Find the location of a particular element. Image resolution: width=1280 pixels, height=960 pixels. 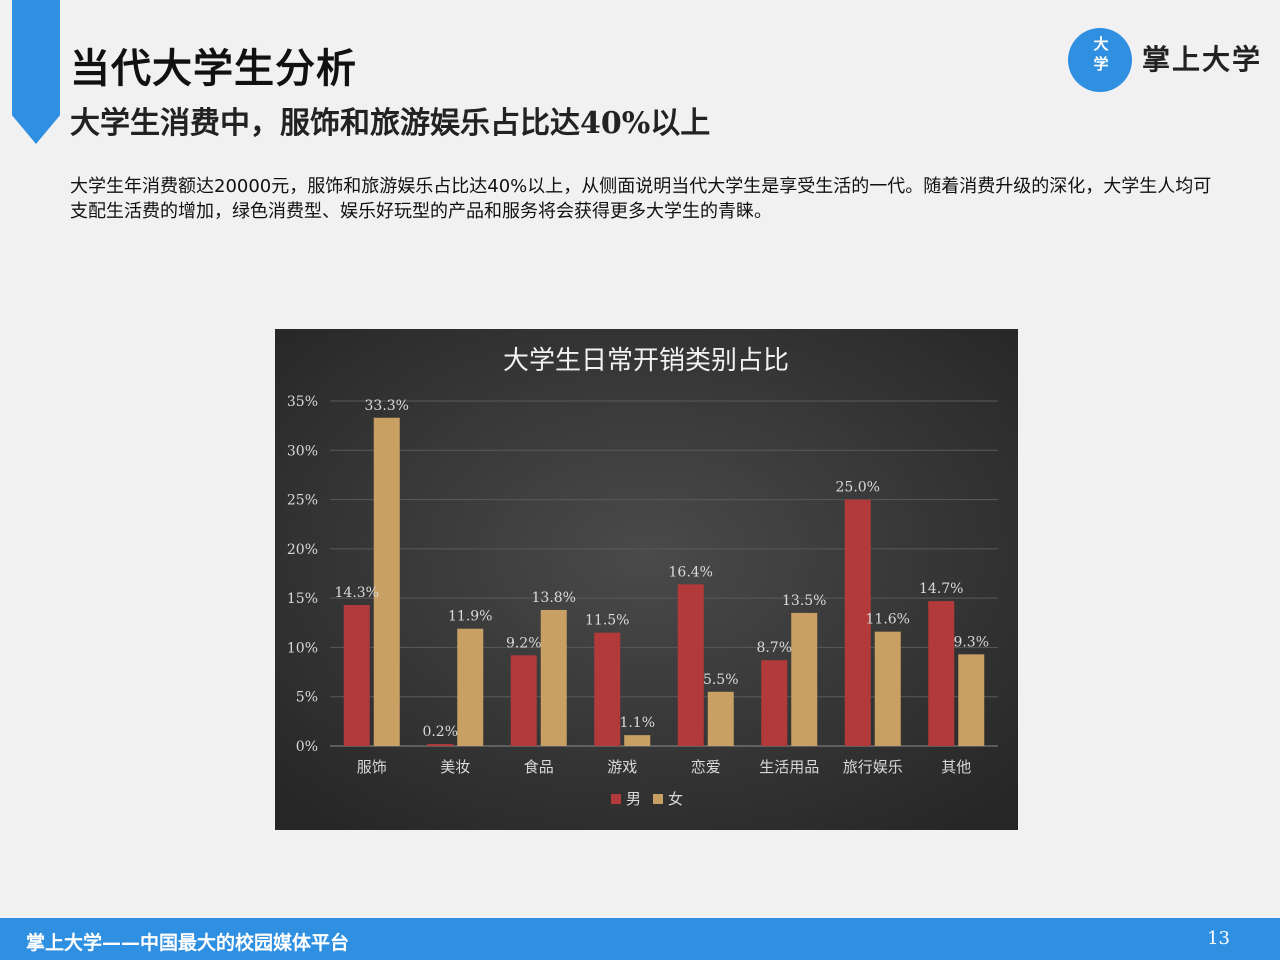

legend-entry: 男 is located at coordinates (633, 799).